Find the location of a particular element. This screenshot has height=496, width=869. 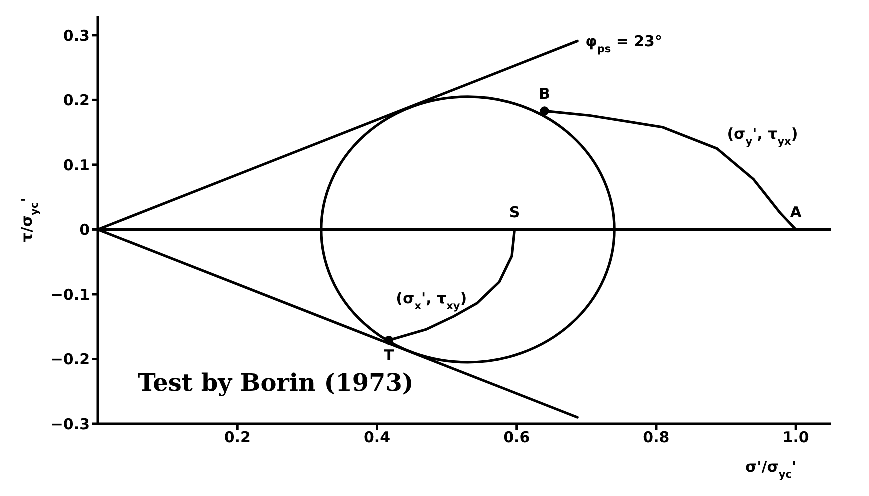

x-tick-label: 1.0 is located at coordinates (796, 437).